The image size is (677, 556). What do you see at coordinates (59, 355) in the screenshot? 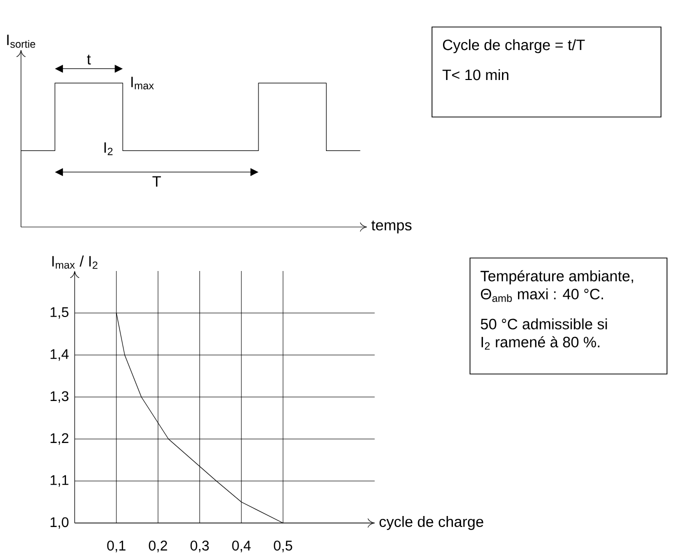
I see `y-tick-label: 1,4` at bounding box center [59, 355].